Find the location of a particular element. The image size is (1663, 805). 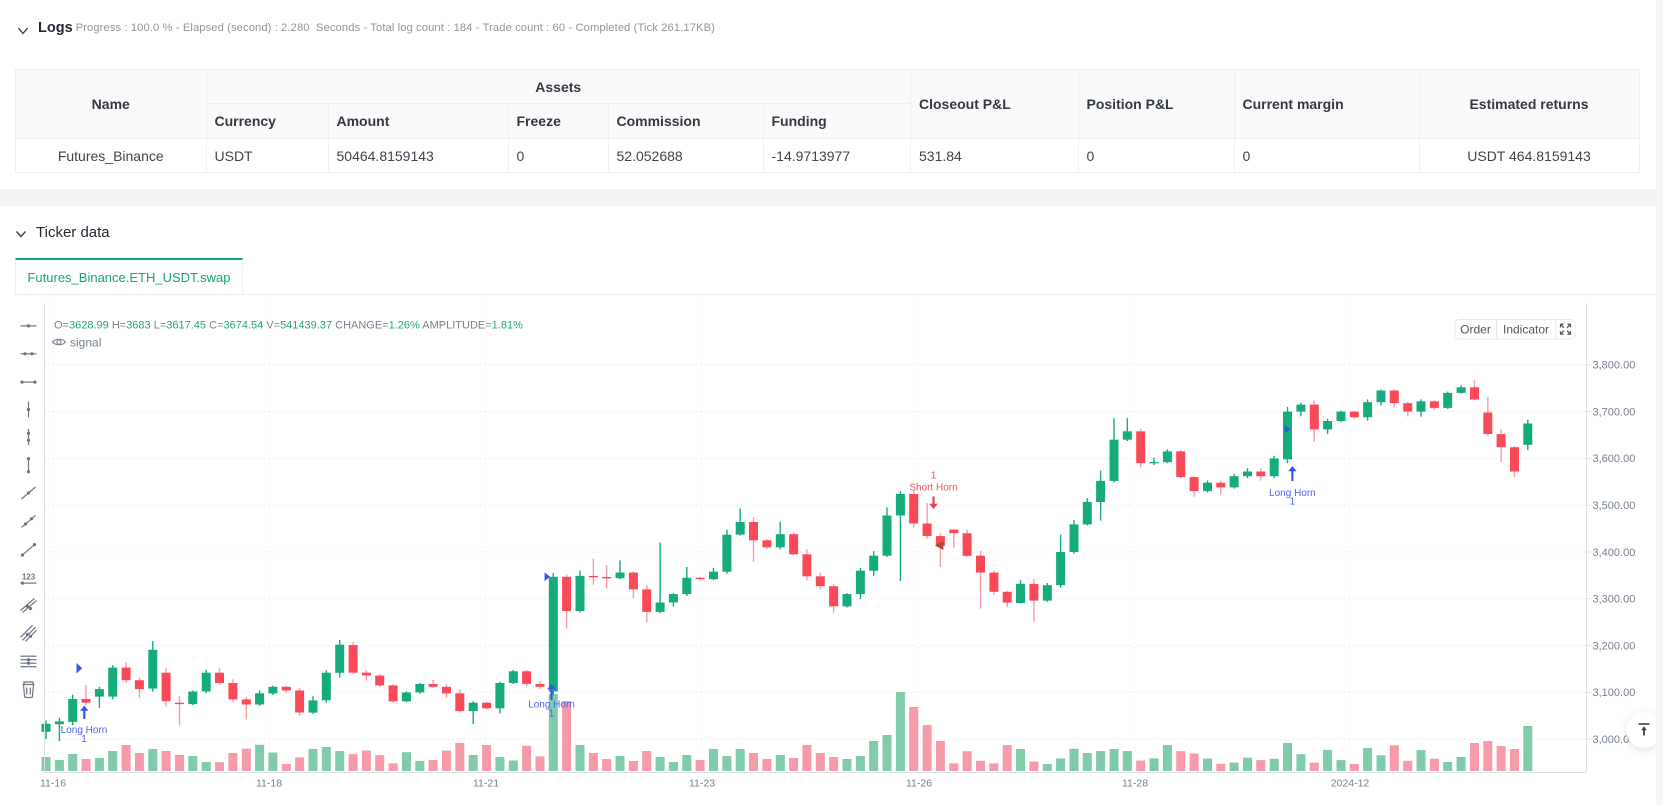

svg-text: 3,400.00 is located at coordinates (1614, 553).